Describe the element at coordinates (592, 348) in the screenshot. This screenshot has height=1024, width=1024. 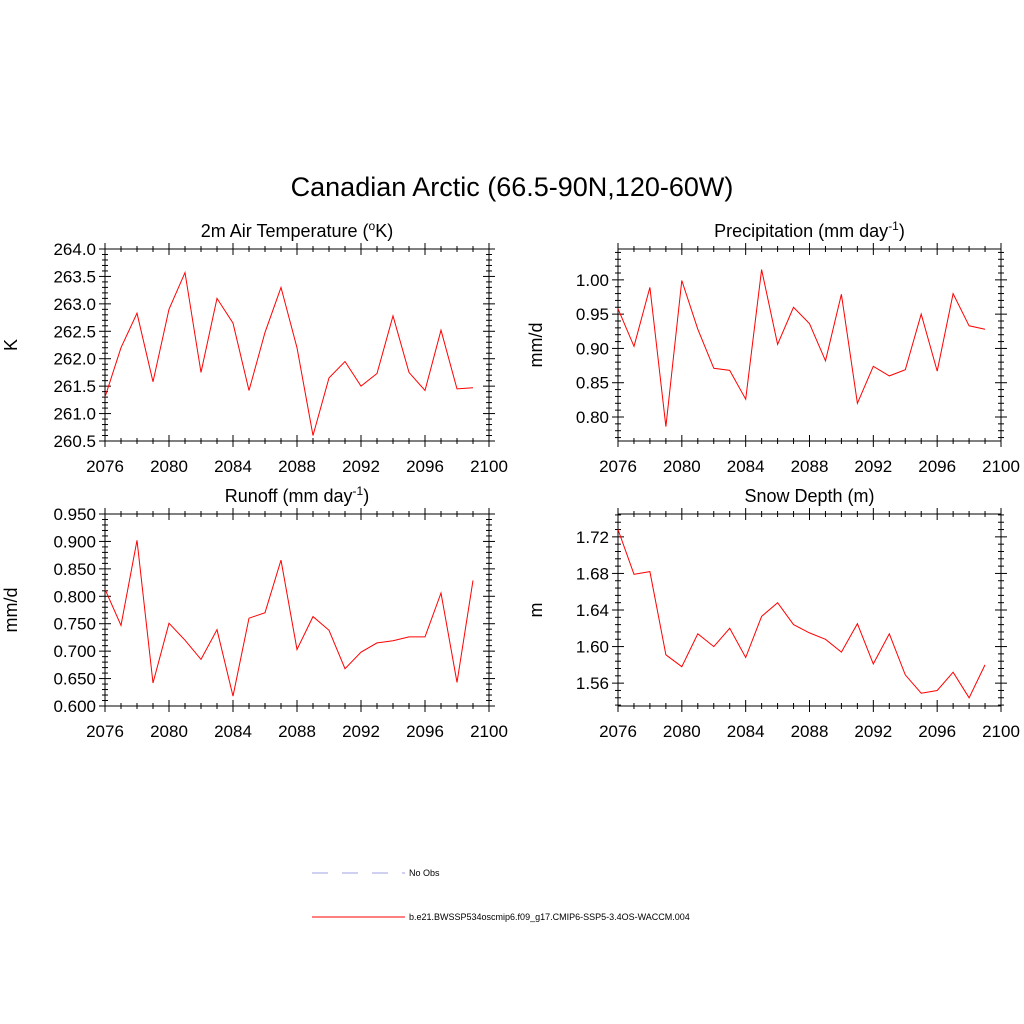
I see `y-tick-label: 0.90` at that location.